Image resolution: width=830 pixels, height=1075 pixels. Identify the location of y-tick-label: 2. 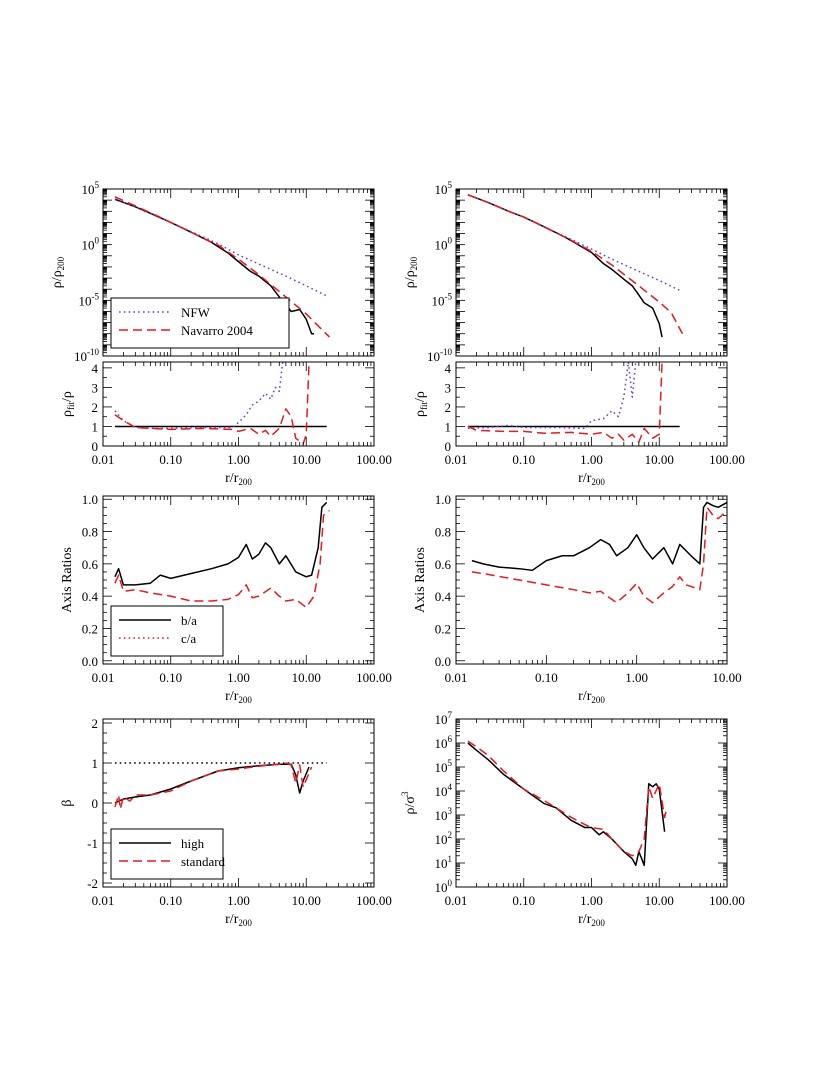
(448, 407).